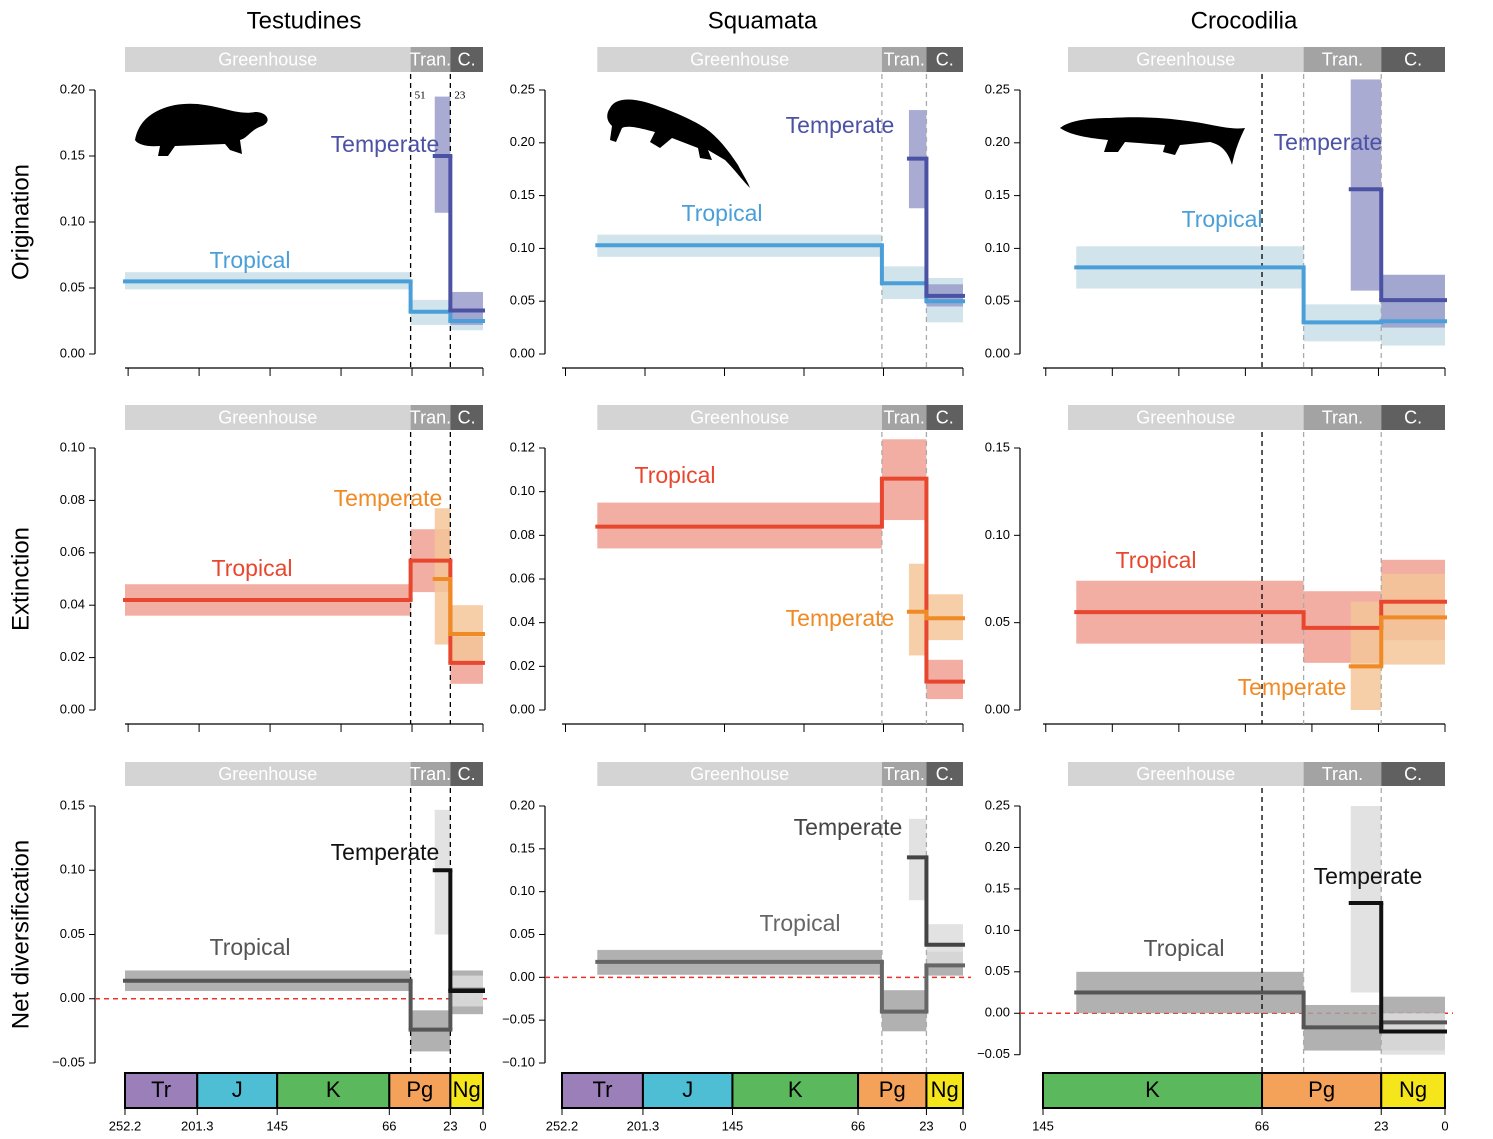 This screenshot has height=1139, width=1493. What do you see at coordinates (72, 551) in the screenshot?
I see `y-tick-label: 0.06` at bounding box center [72, 551].